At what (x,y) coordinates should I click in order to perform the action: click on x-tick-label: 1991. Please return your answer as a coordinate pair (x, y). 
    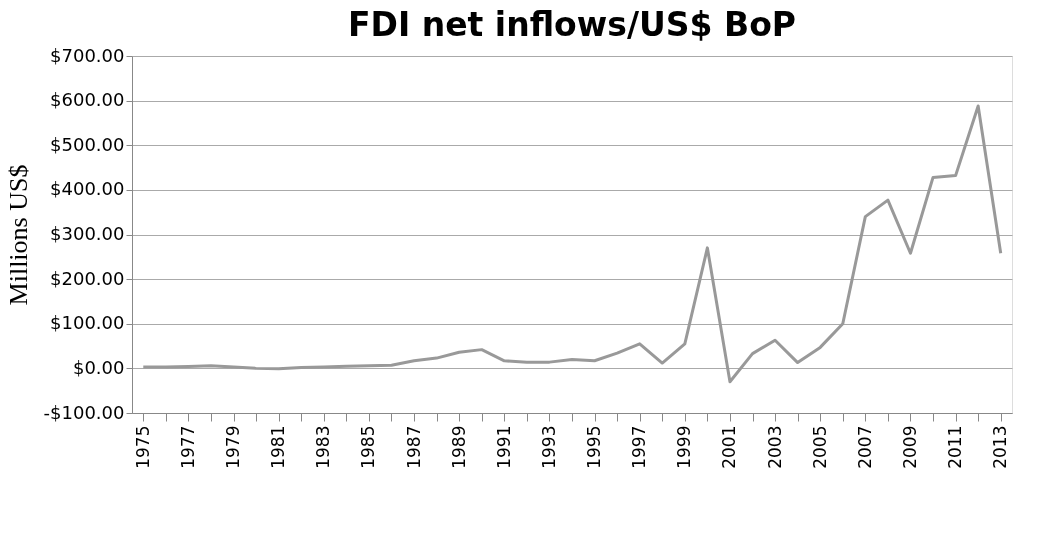
    Looking at the image, I should click on (503, 447).